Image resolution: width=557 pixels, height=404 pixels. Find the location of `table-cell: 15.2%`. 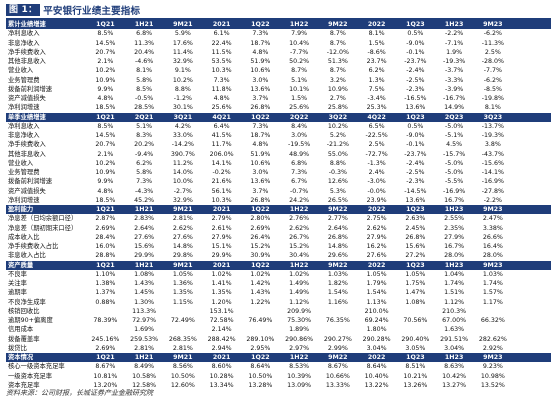

table-cell: 15.2% is located at coordinates (299, 246).